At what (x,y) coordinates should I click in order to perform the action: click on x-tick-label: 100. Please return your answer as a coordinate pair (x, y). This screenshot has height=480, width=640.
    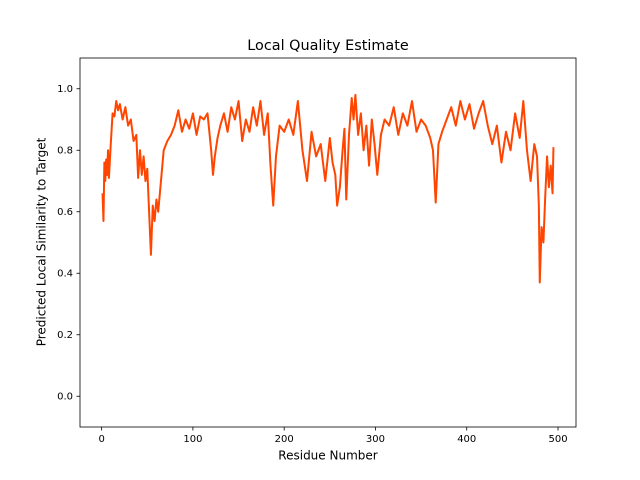
    Looking at the image, I should click on (192, 439).